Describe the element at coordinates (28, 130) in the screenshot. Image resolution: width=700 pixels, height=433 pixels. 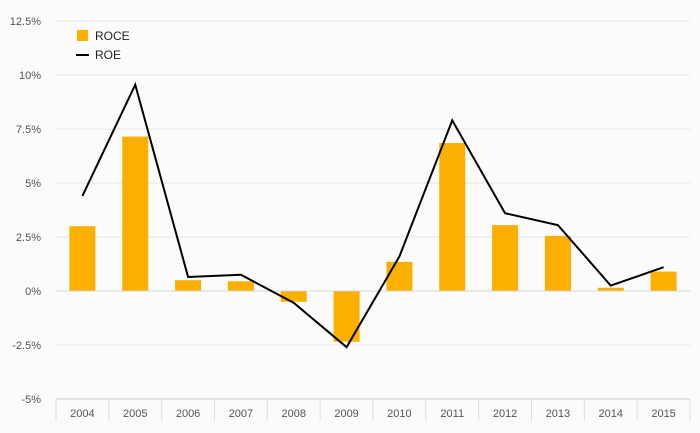
I see `y-tick-label: 7.5%` at that location.